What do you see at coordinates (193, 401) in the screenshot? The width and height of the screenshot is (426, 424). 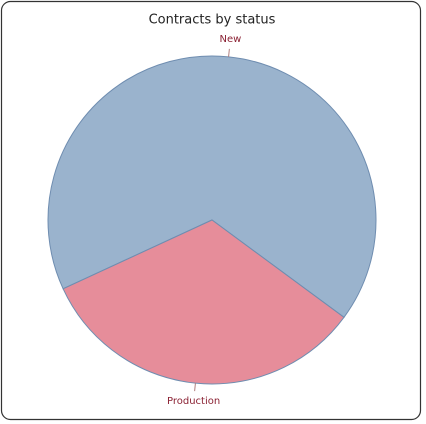 I see `slice-label: Production` at bounding box center [193, 401].